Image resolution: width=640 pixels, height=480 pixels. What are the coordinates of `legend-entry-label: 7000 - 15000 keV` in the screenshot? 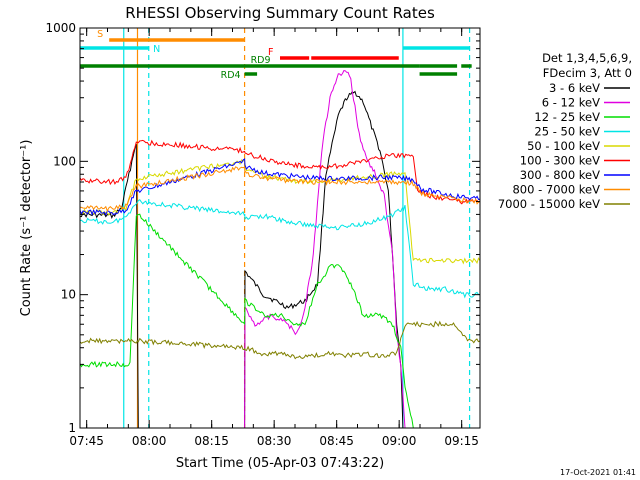 It's located at (549, 204).